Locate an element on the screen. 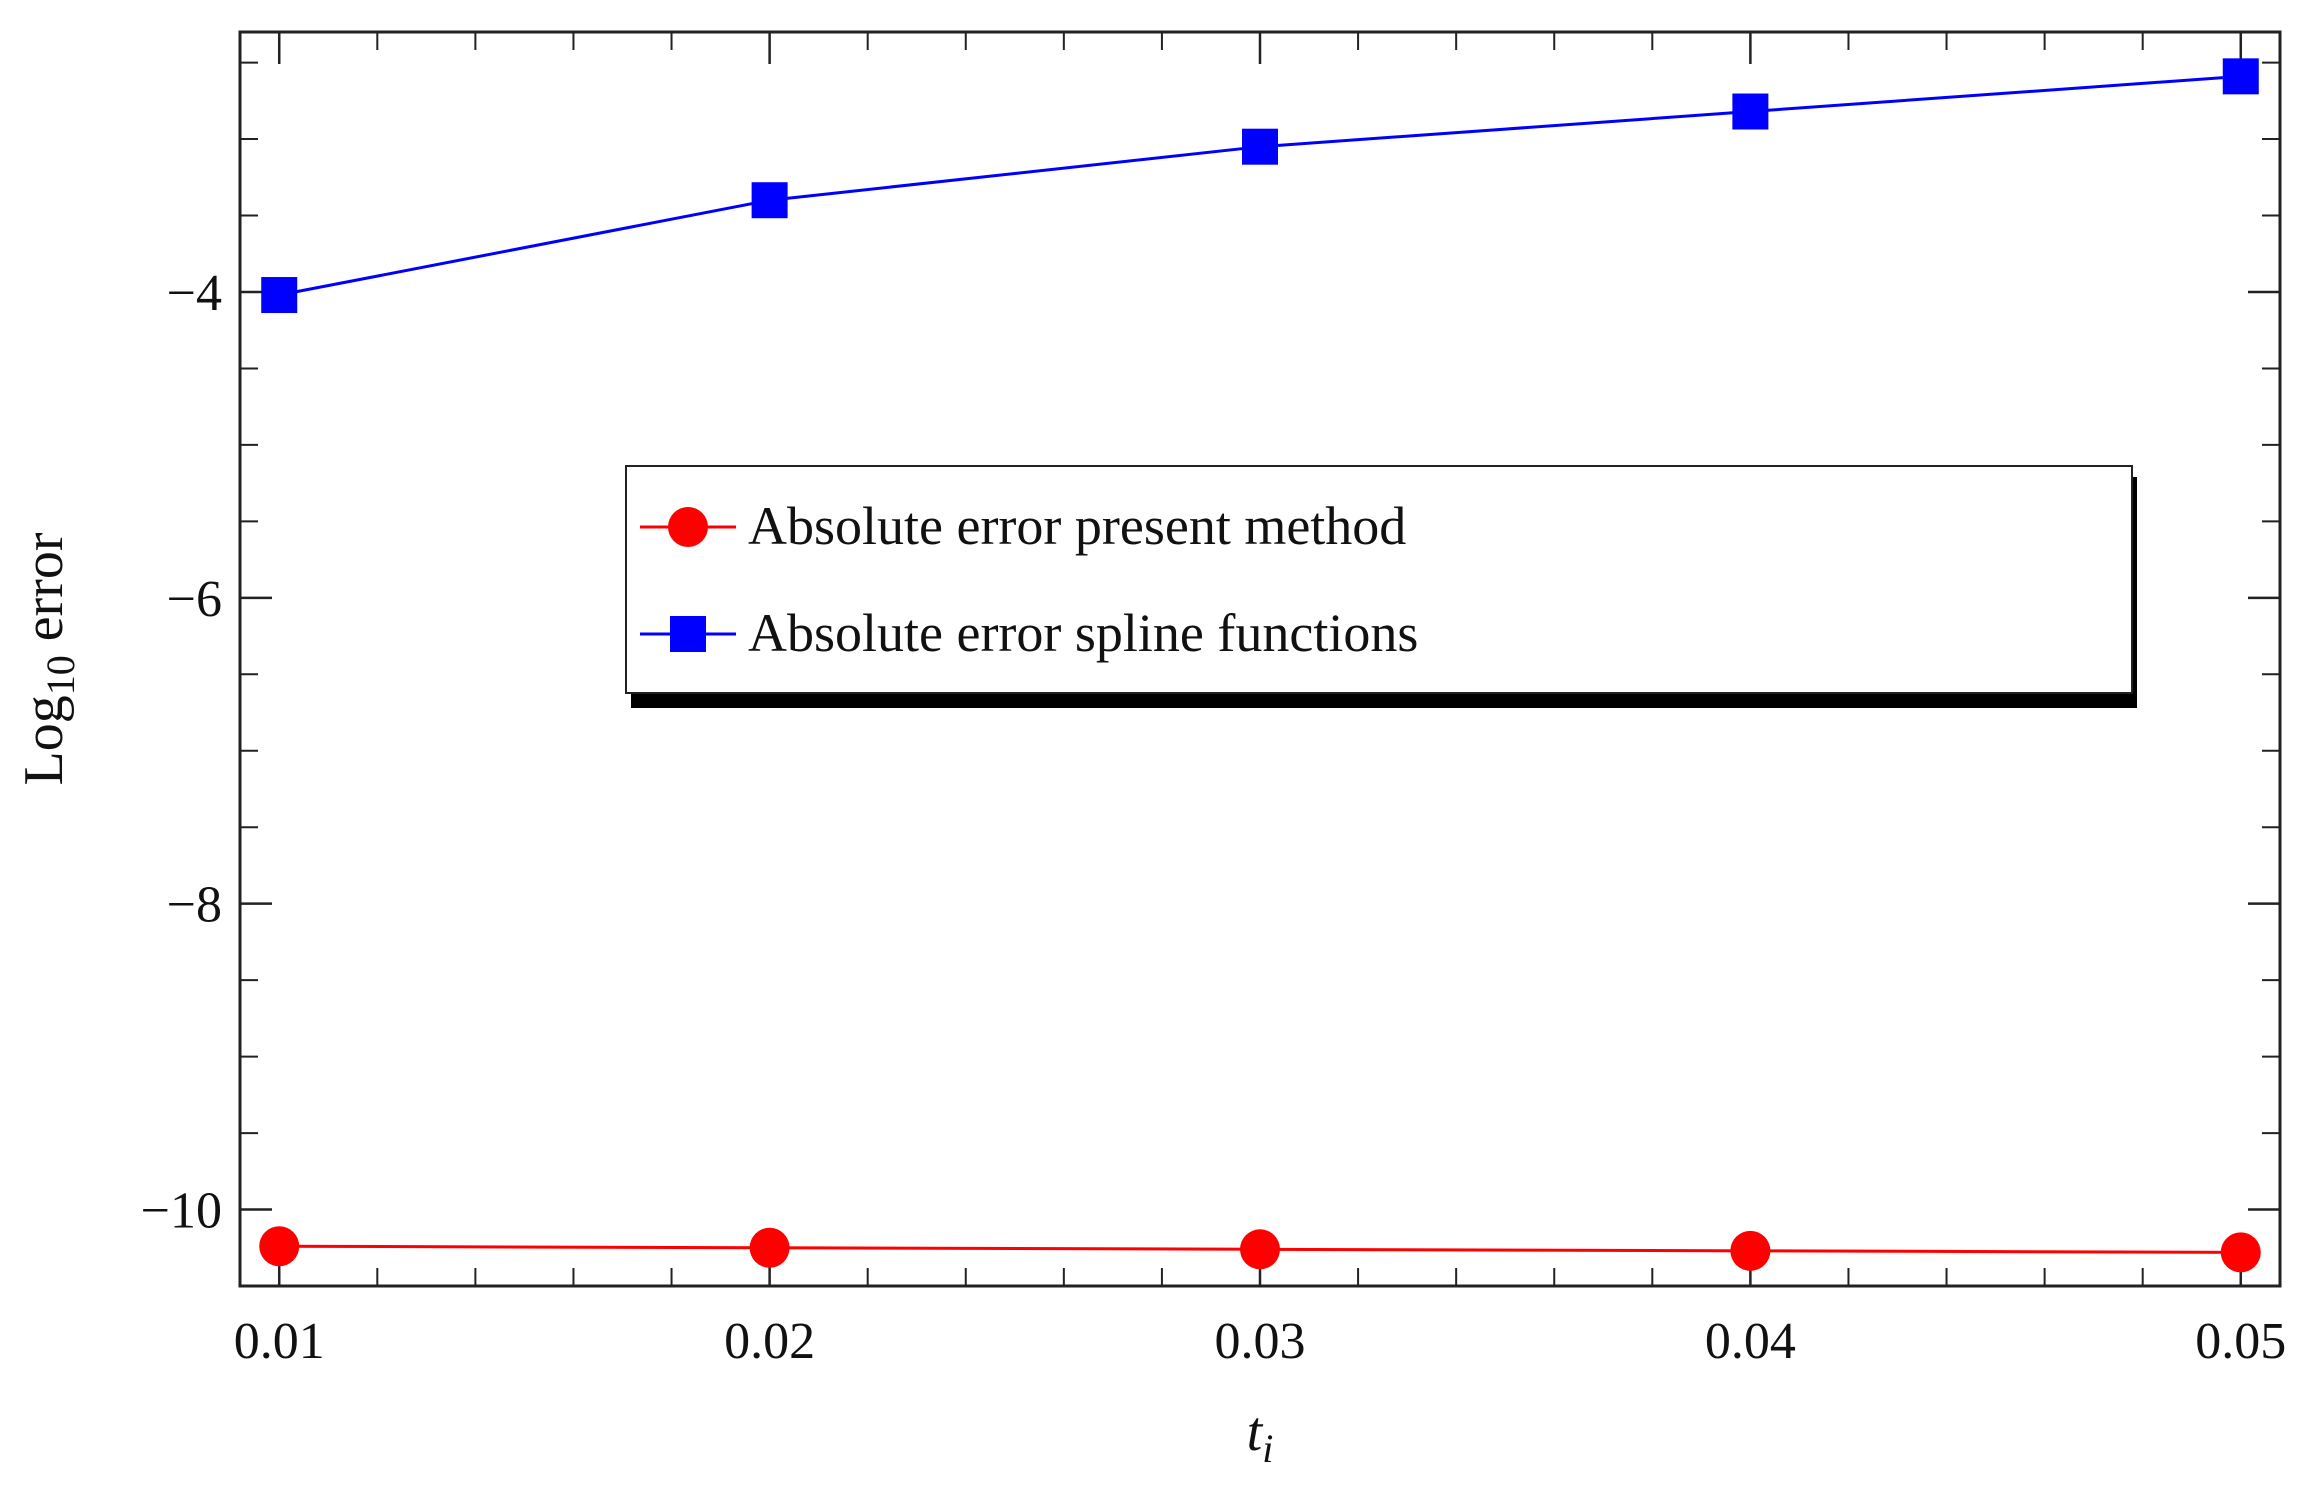 This screenshot has height=1501, width=2309. y-axis-title: Log10 error is located at coordinates (48, 658).